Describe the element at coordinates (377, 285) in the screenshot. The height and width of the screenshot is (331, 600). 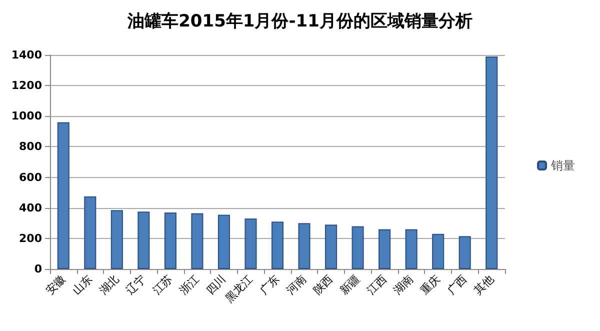
I see `x-tick-label: 江西` at that location.